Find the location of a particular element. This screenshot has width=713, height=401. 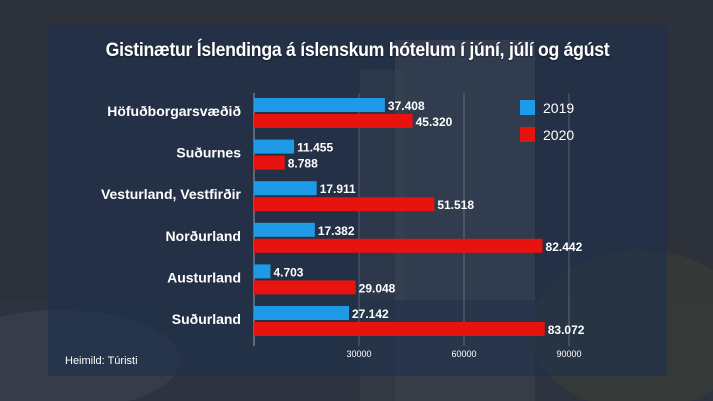

value-label: 8.788 is located at coordinates (303, 164).